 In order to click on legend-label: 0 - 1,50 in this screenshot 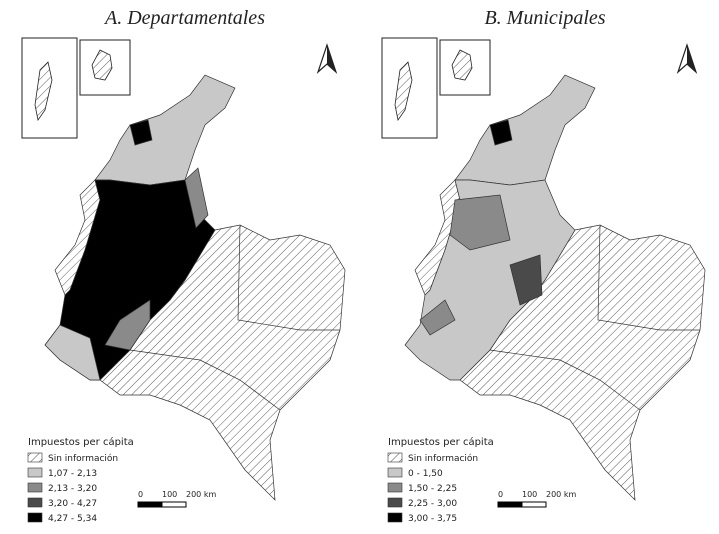, I will do `click(425, 474)`.